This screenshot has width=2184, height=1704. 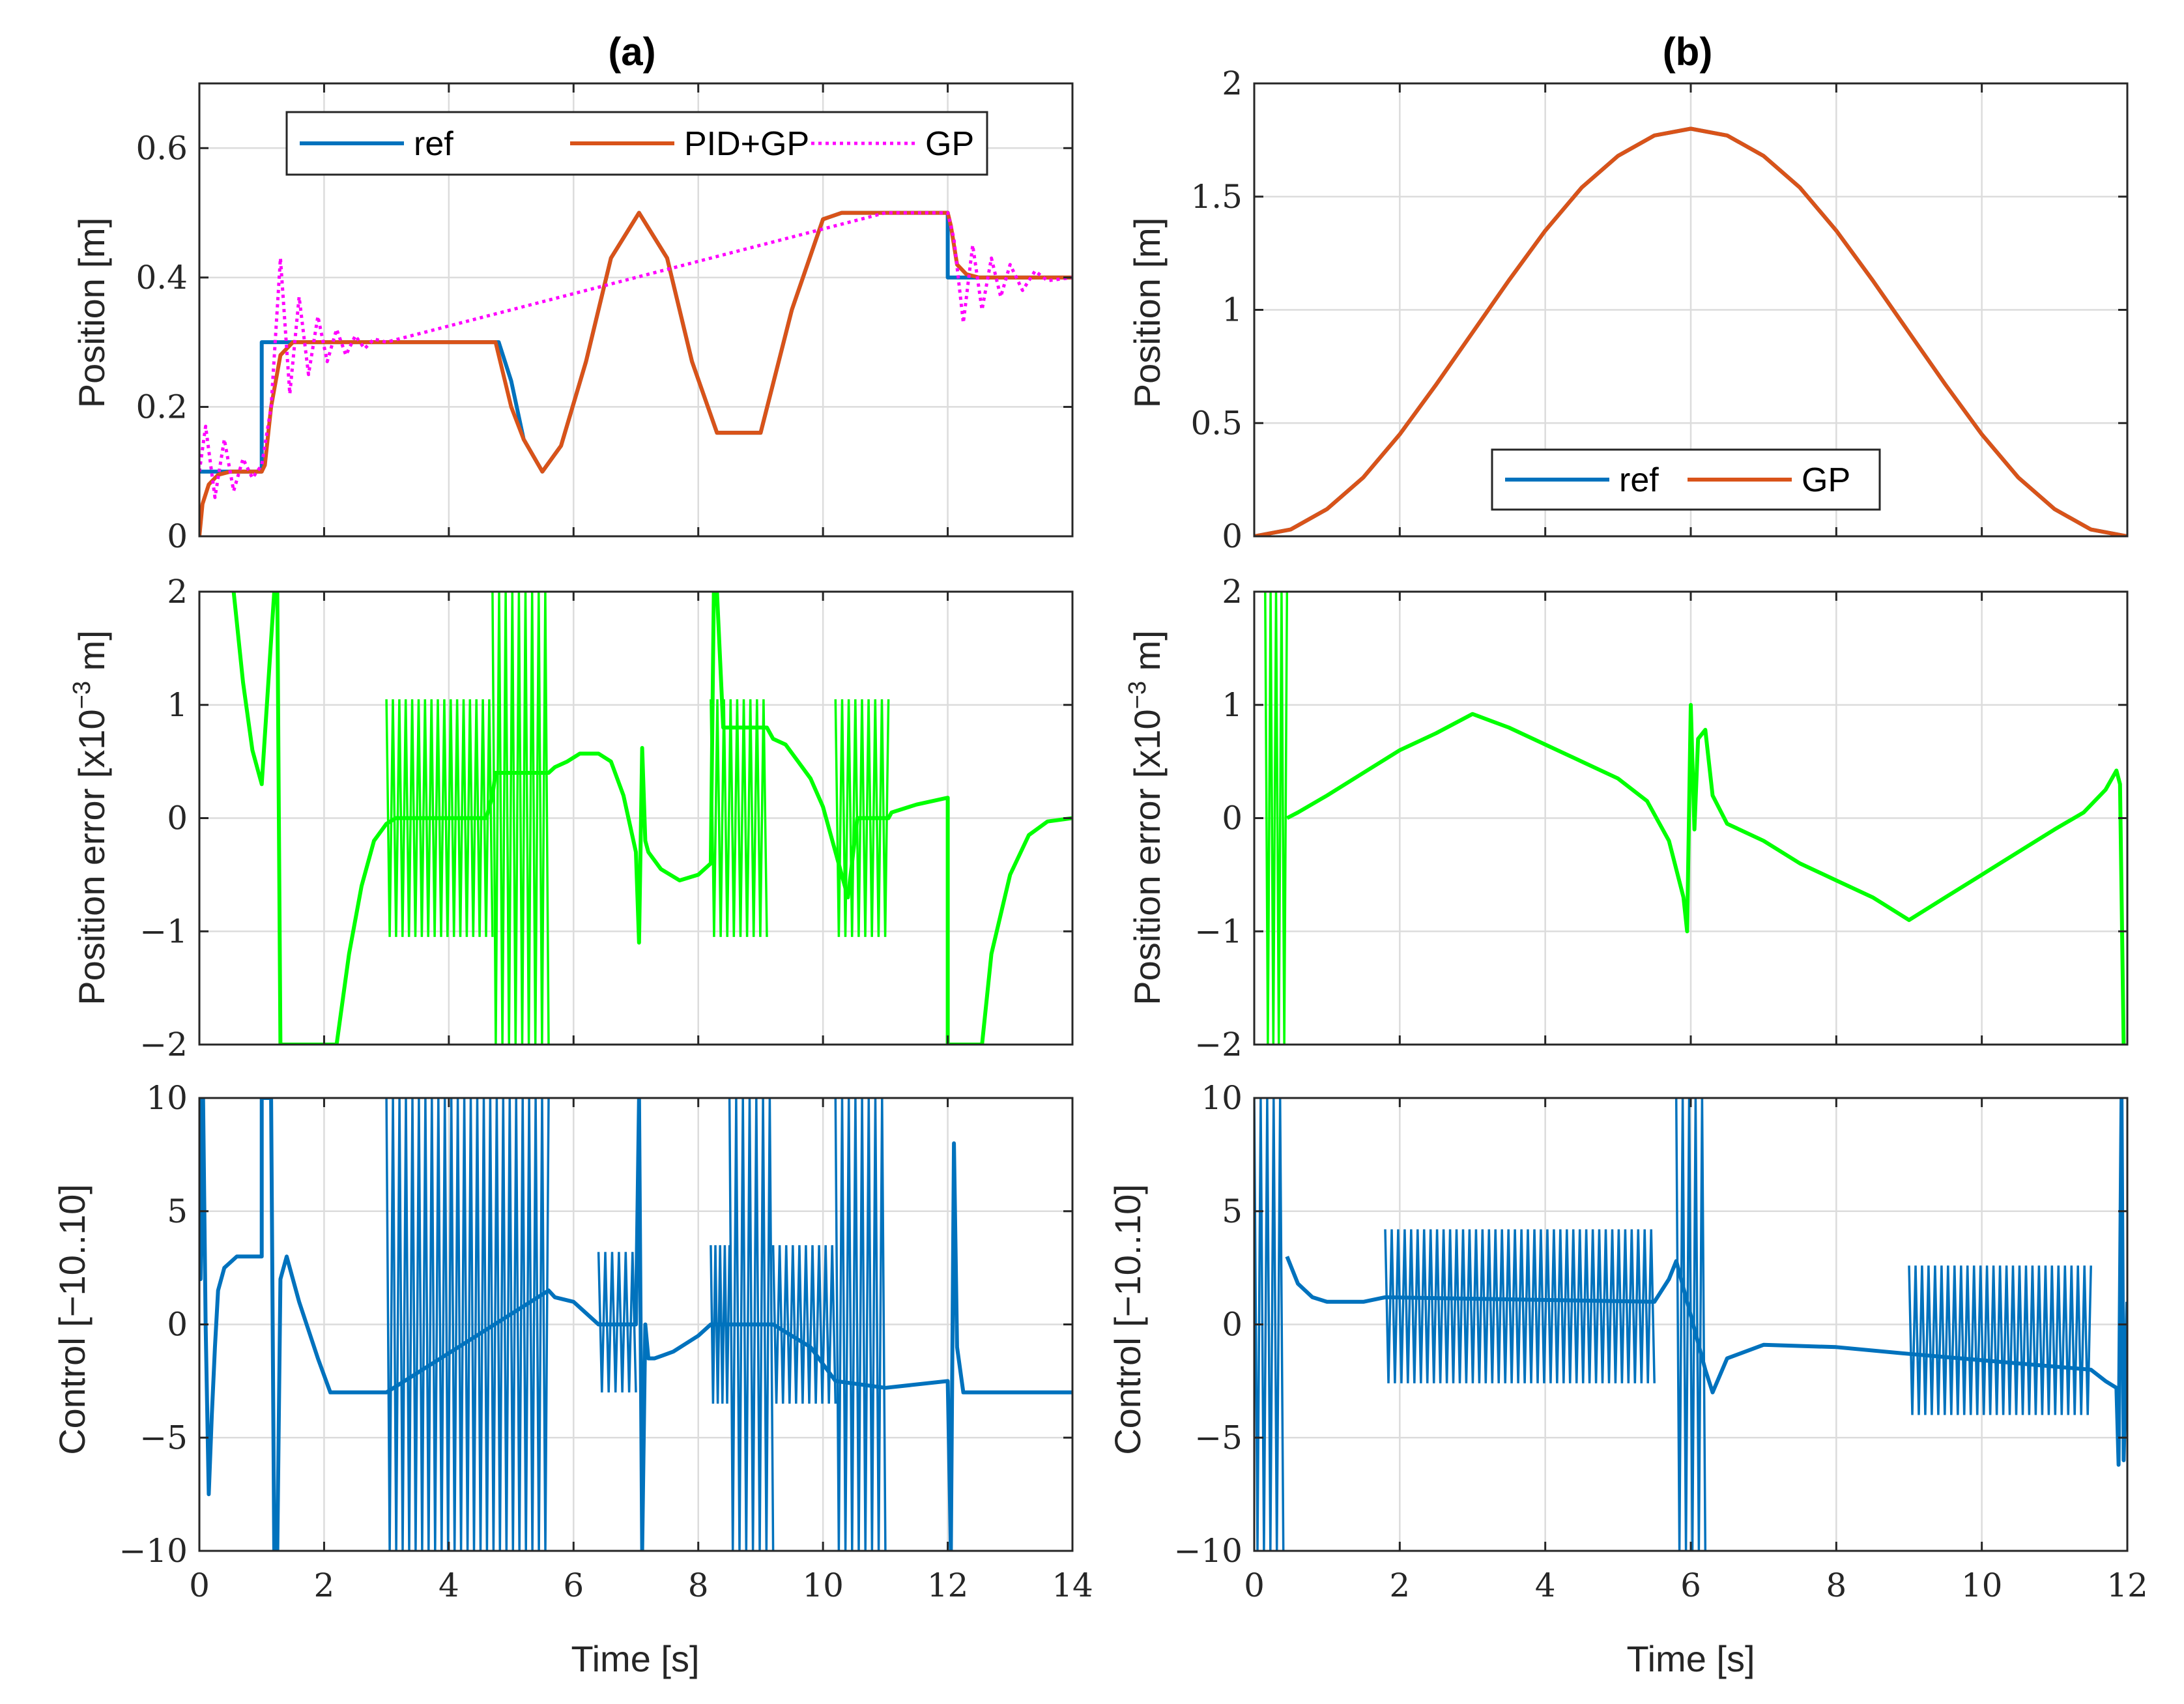 I want to click on panel-b-position: (b) Position [m] 0 0.5 1 1.5 2 ref GP, so click(x=1628, y=292).